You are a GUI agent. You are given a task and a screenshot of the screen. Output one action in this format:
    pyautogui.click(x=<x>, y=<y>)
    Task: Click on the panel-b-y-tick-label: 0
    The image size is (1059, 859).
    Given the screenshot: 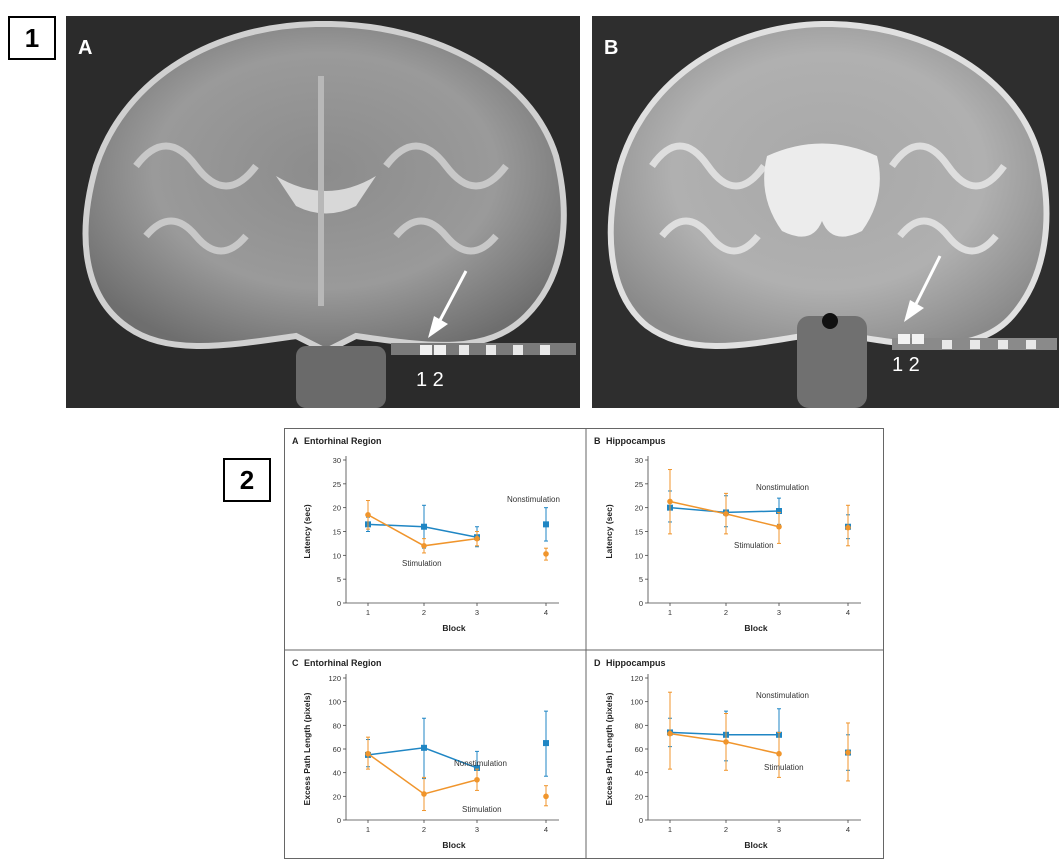 What is the action you would take?
    pyautogui.click(x=641, y=603)
    